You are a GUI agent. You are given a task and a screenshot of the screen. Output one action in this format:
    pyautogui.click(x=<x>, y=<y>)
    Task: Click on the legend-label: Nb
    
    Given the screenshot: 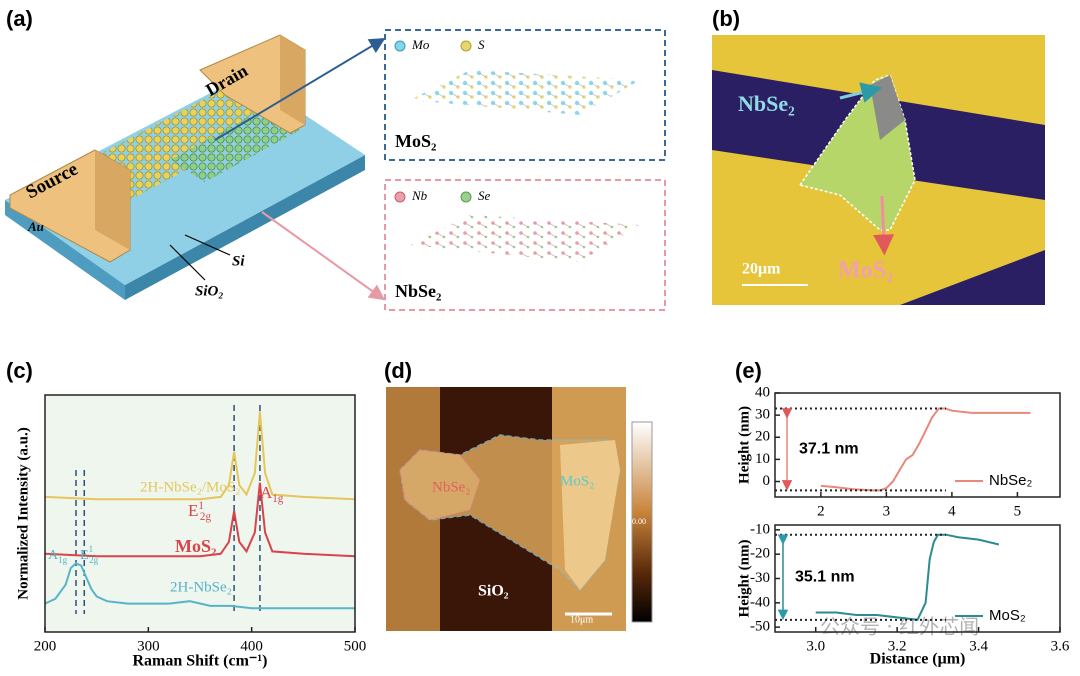 What is the action you would take?
    pyautogui.click(x=419, y=195)
    